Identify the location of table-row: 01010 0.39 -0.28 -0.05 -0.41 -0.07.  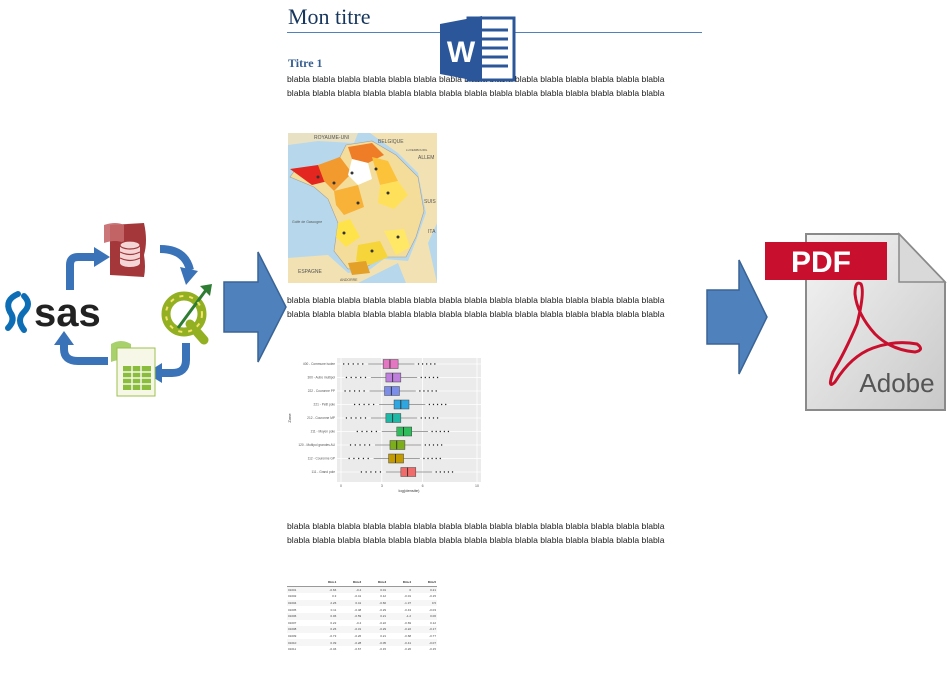
(362, 642).